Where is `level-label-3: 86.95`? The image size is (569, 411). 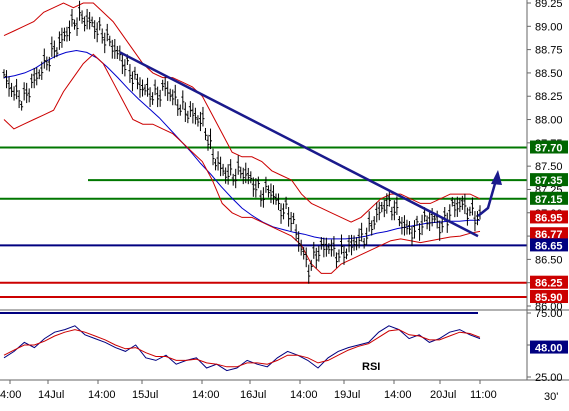
level-label-3: 86.95 is located at coordinates (549, 217).